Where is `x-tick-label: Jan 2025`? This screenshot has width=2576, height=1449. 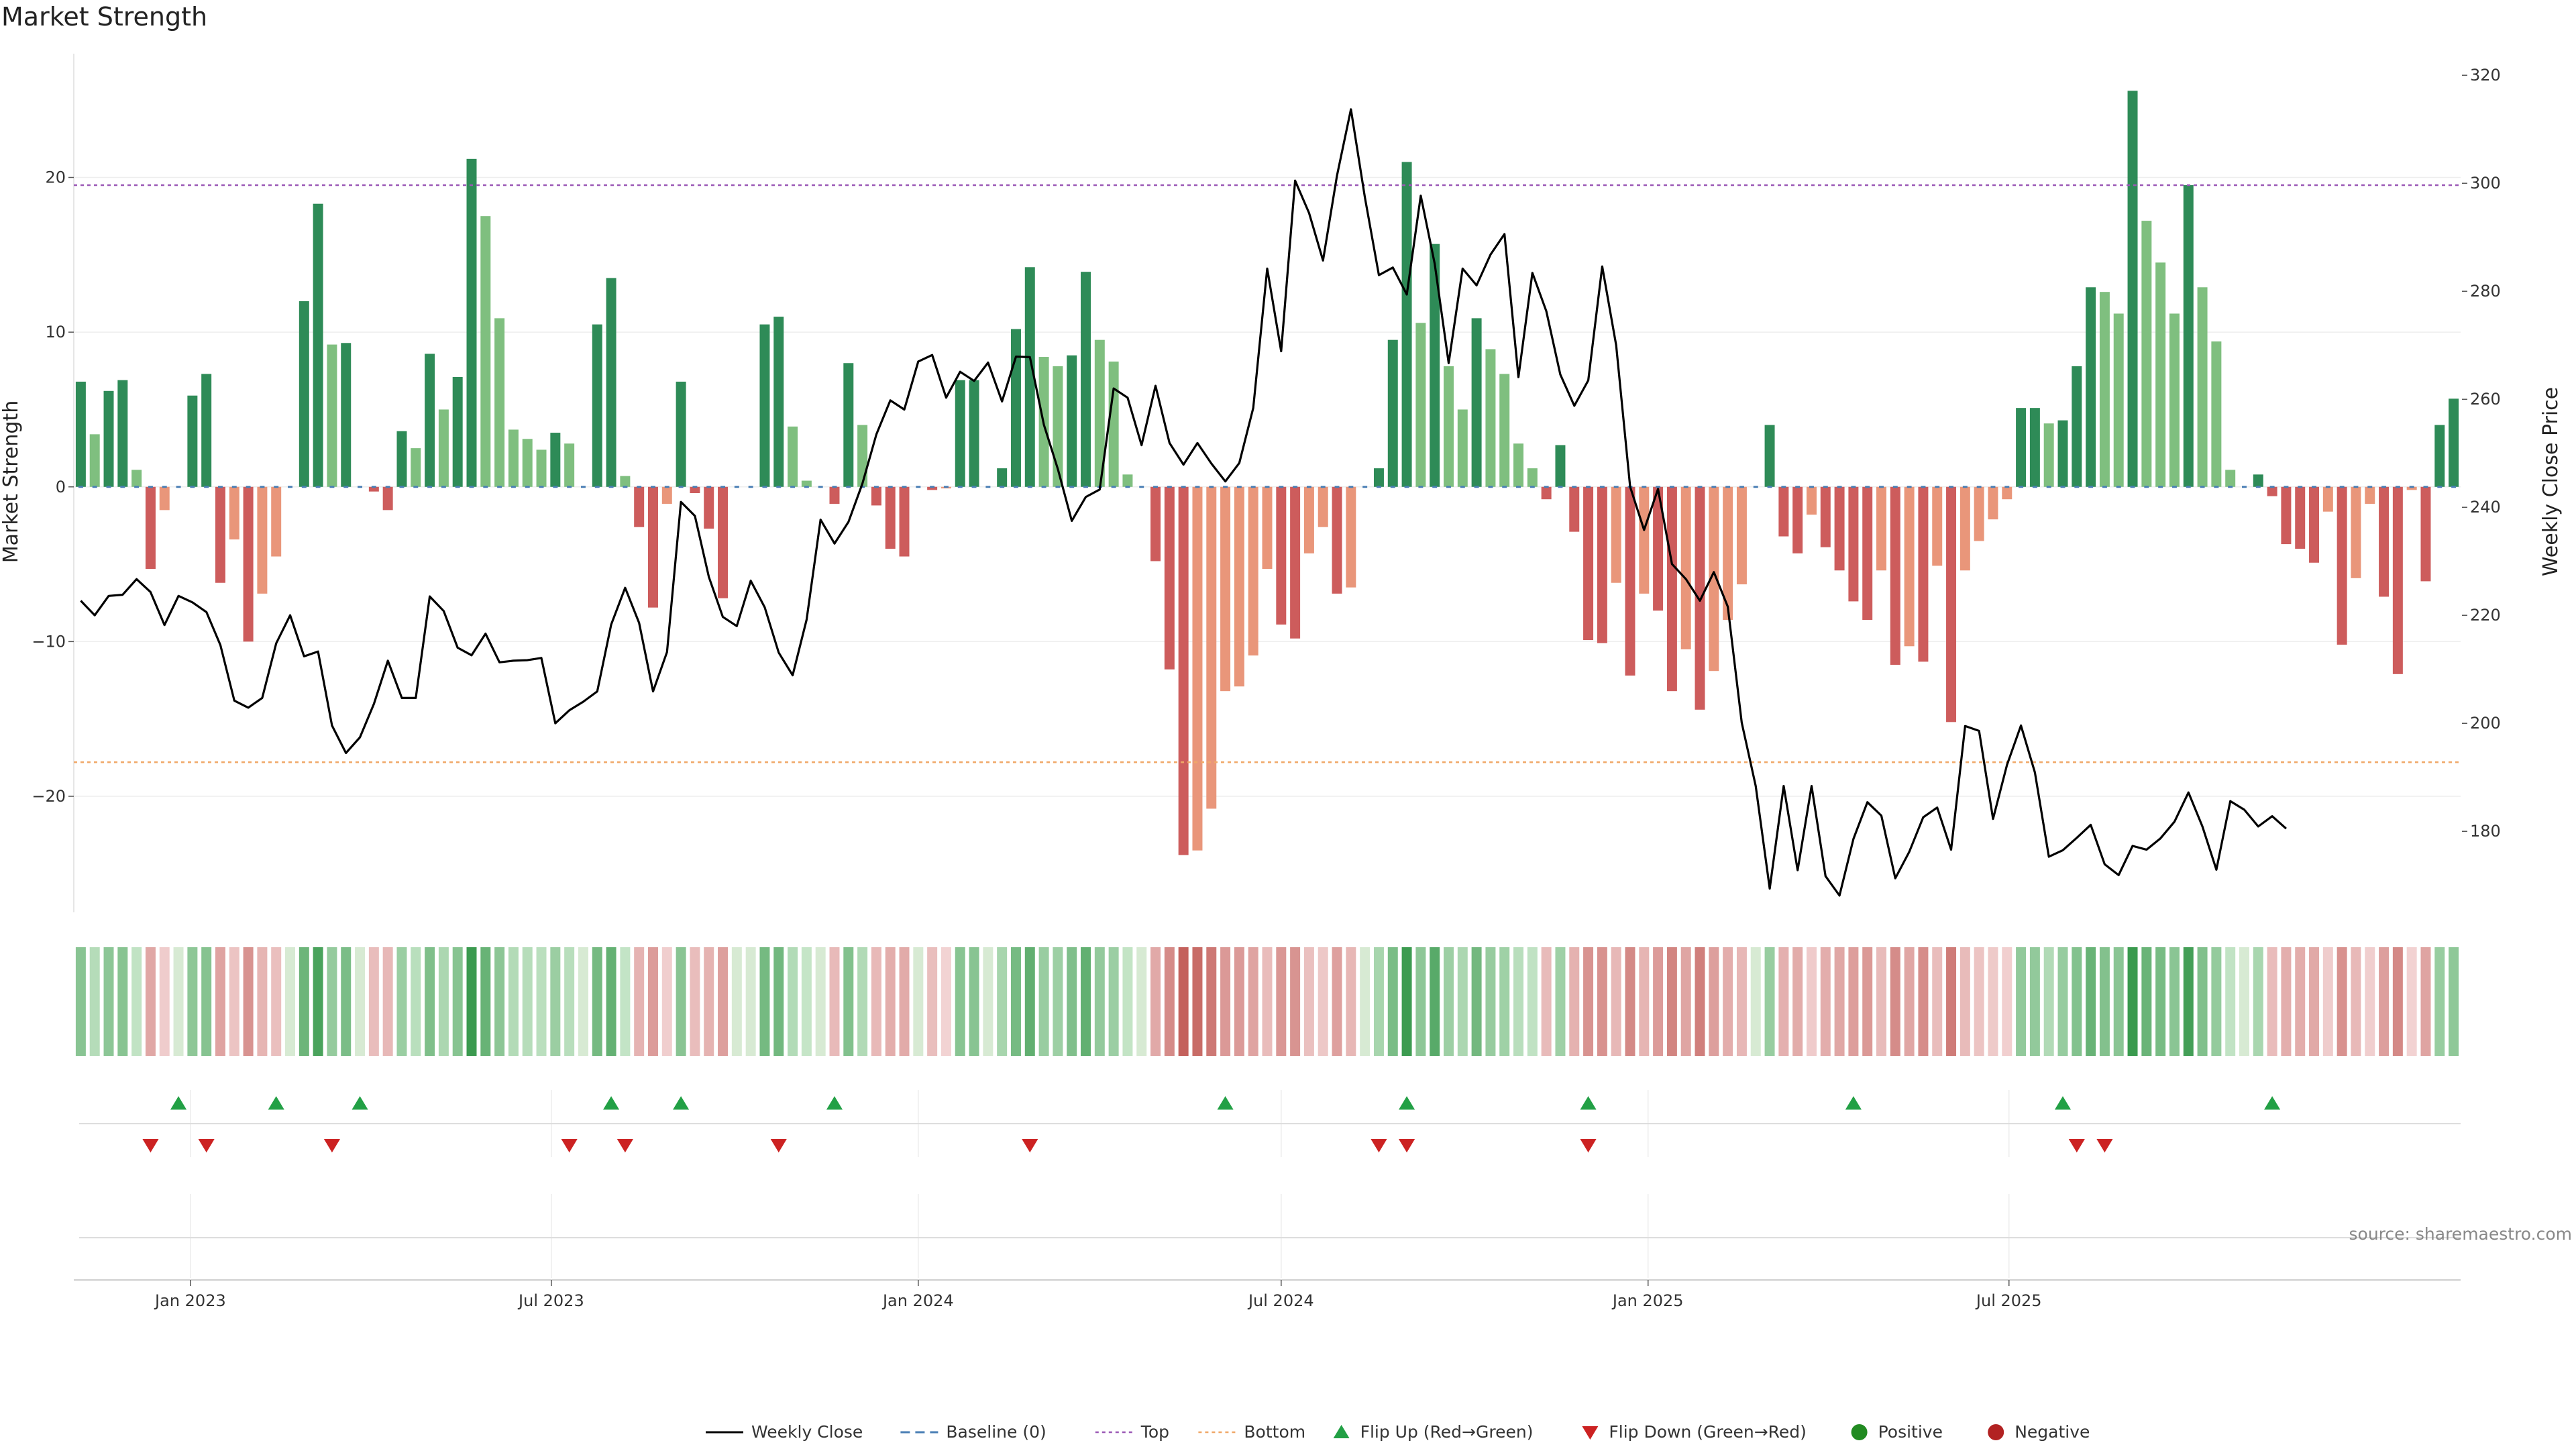 x-tick-label: Jan 2025 is located at coordinates (1647, 1300).